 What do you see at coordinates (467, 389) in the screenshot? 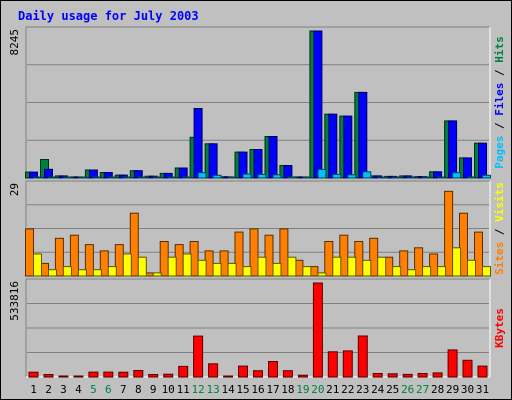
I see `x-tick-label: 30` at bounding box center [467, 389].